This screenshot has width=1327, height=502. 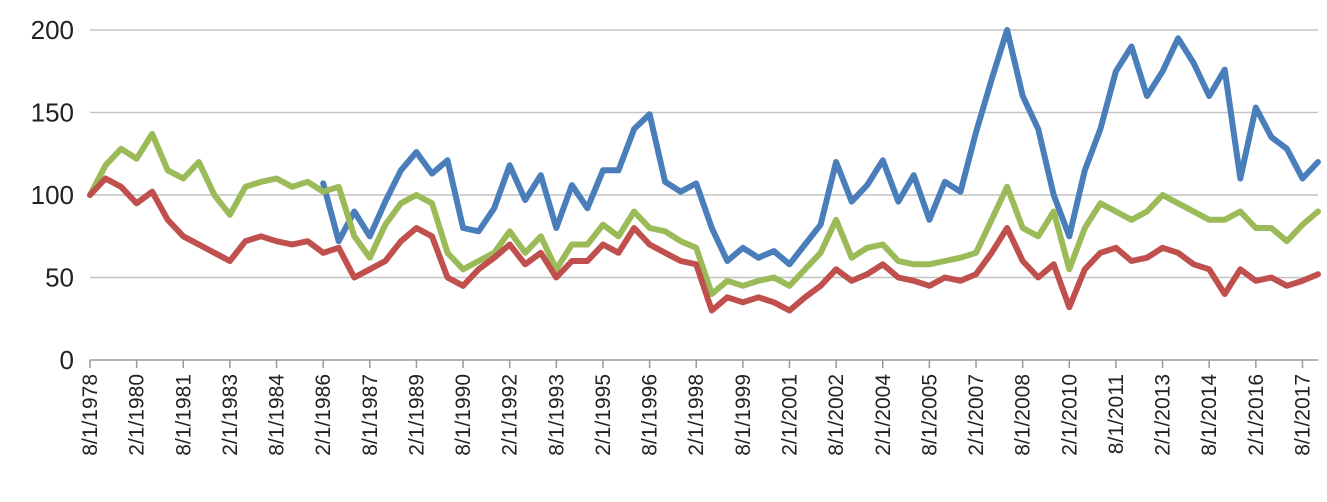 I want to click on x-tick-label: 8/1/1978, so click(x=90, y=415).